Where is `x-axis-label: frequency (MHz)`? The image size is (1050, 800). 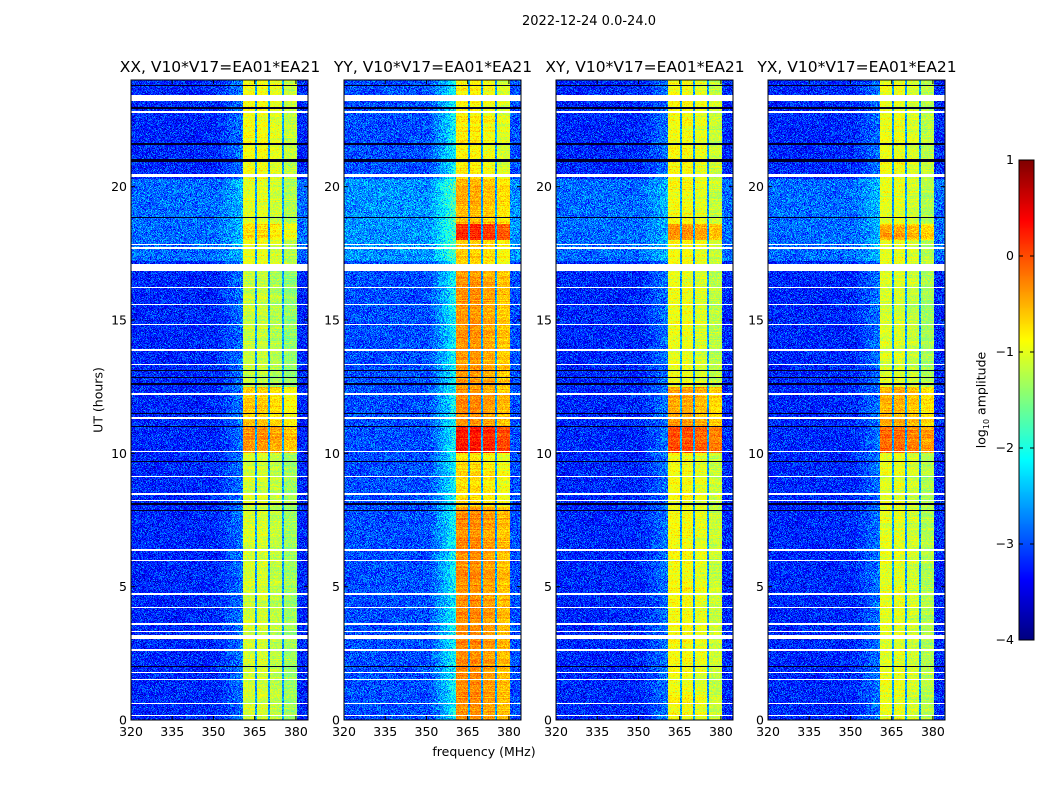 x-axis-label: frequency (MHz) is located at coordinates (484, 751).